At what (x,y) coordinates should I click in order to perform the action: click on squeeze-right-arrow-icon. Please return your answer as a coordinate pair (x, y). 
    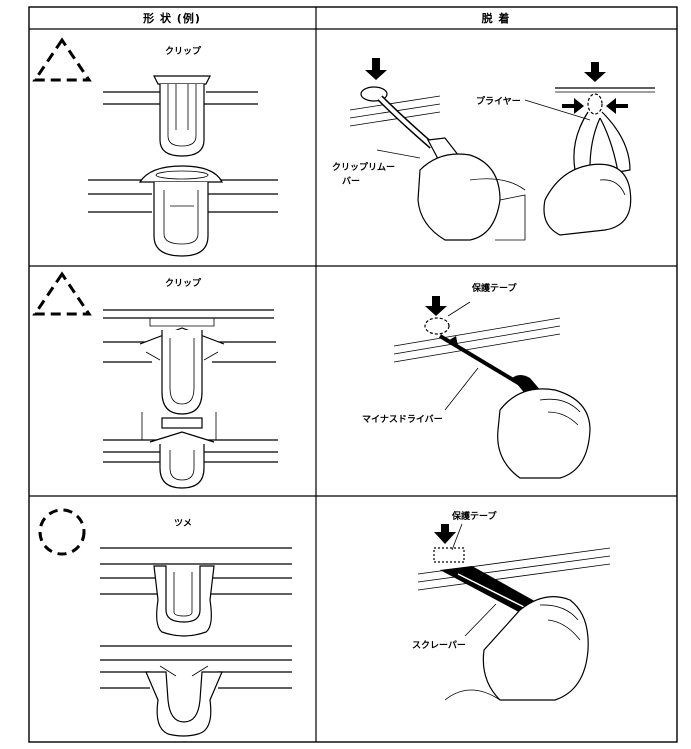
    Looking at the image, I should click on (573, 106).